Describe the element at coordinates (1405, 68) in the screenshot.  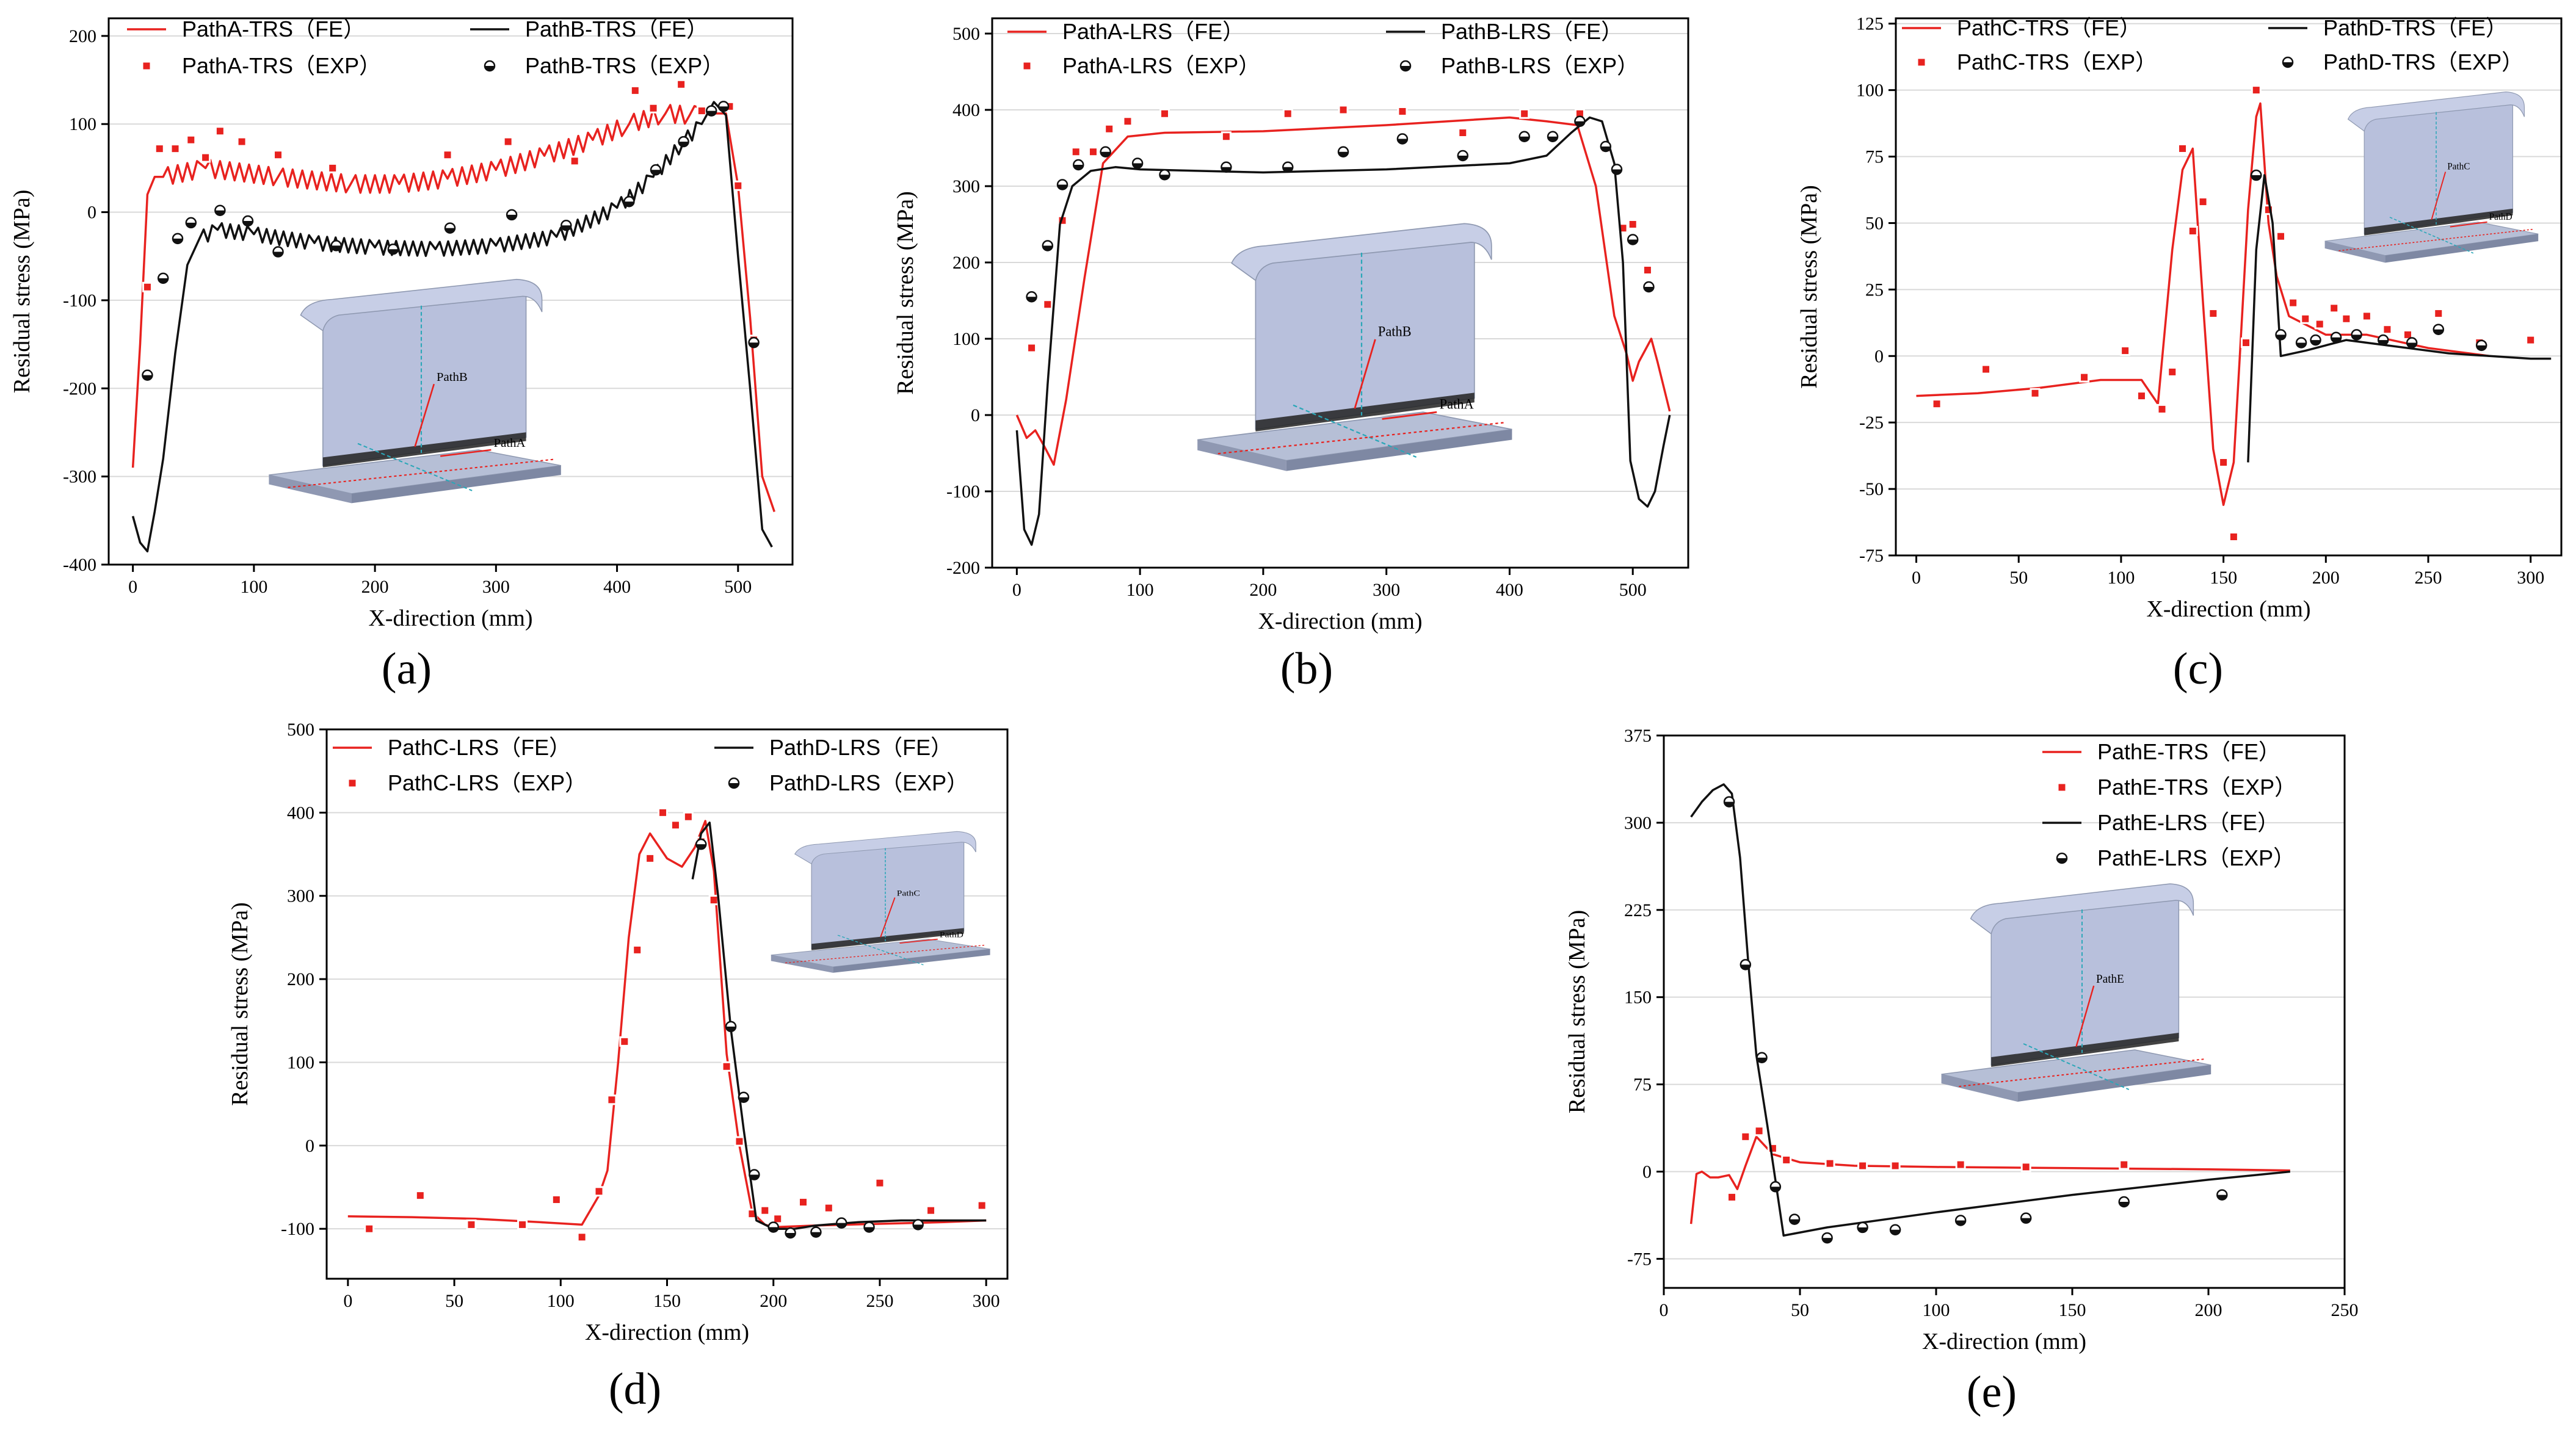
I see `legend-swatch-b-3-half` at that location.